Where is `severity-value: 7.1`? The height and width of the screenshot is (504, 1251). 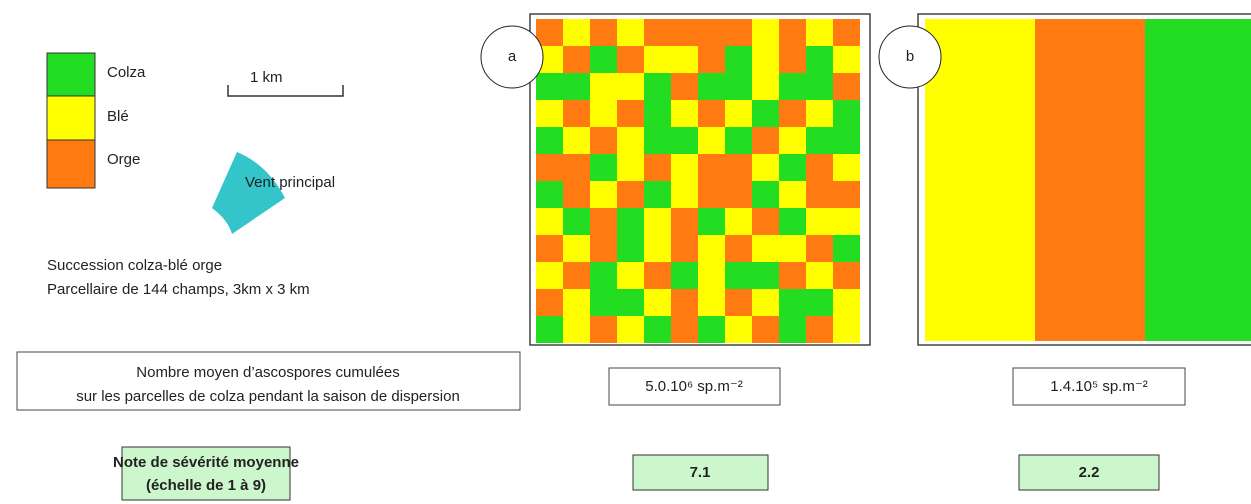
severity-value: 7.1 is located at coordinates (700, 472).